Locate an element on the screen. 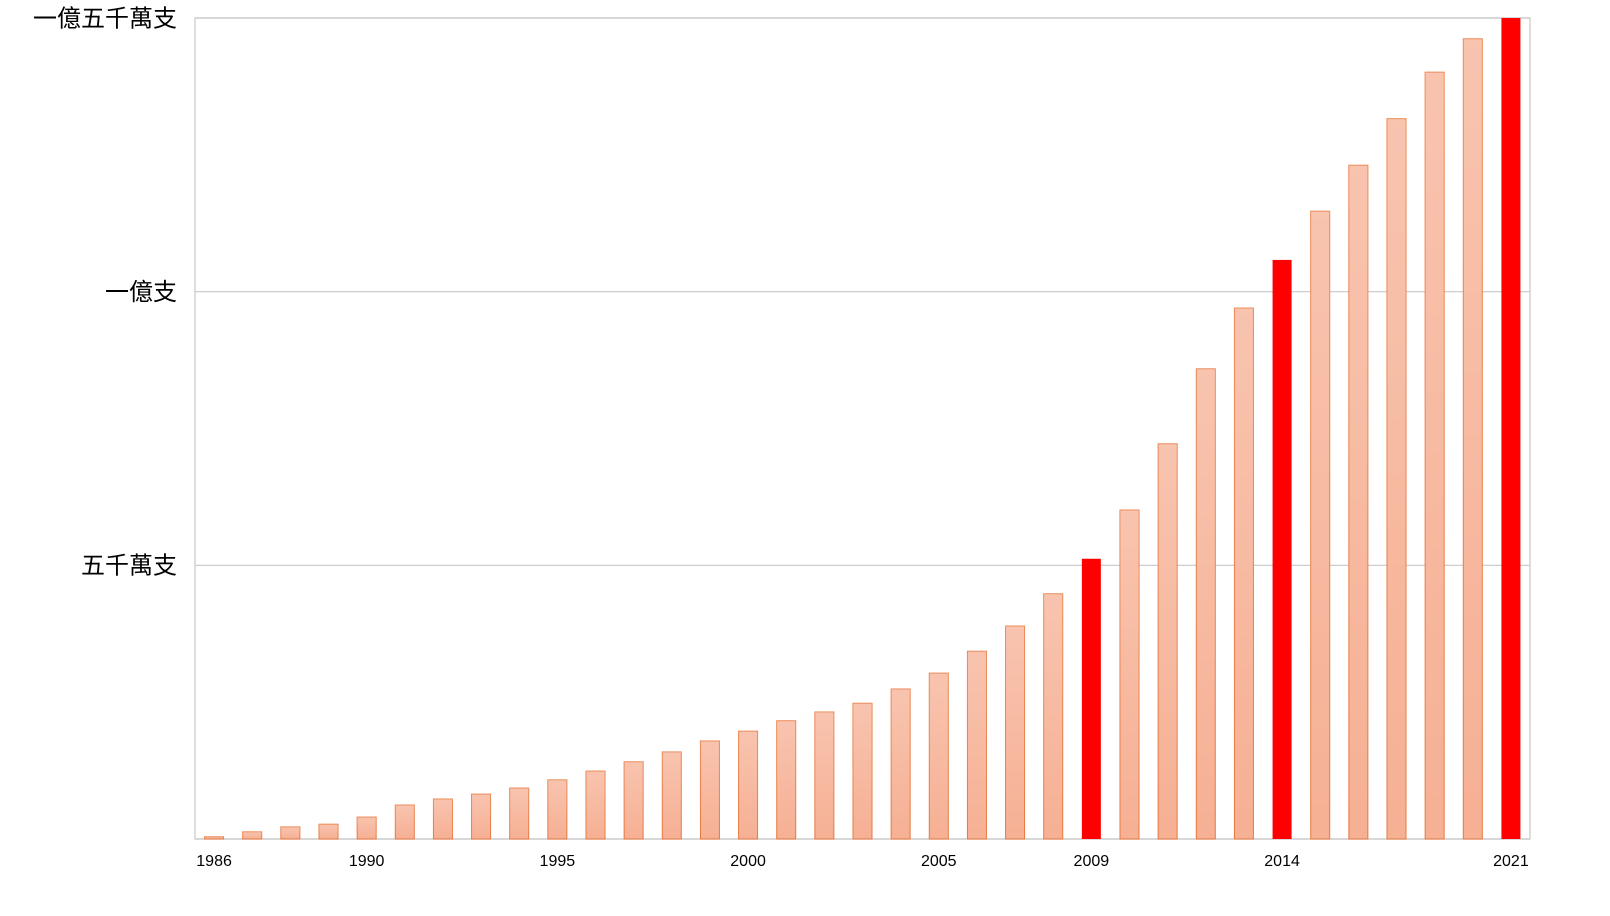  x-tick-label: 2021 is located at coordinates (1511, 861).